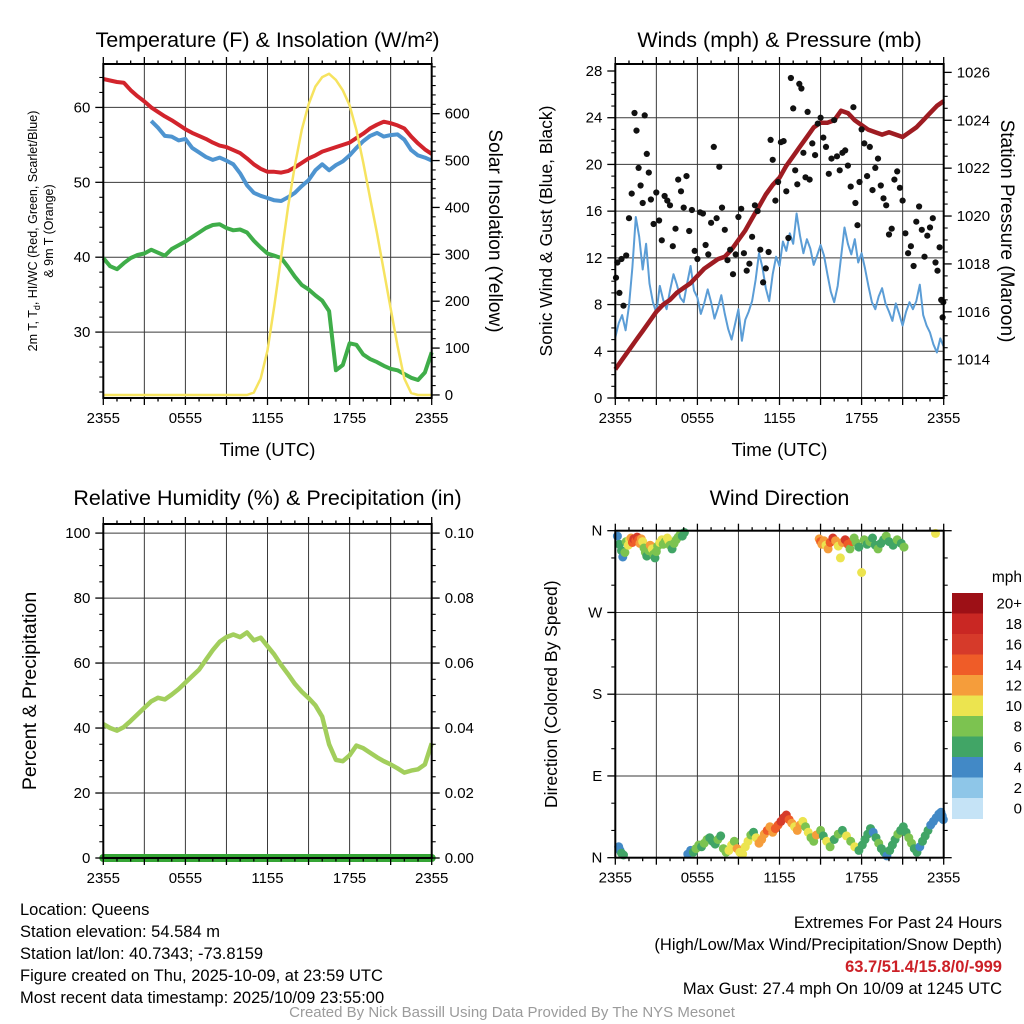  What do you see at coordinates (842, 989) in the screenshot?
I see `max-gust: Max Gust: 27.4 mph On 10/09 at 1245 UTC` at bounding box center [842, 989].